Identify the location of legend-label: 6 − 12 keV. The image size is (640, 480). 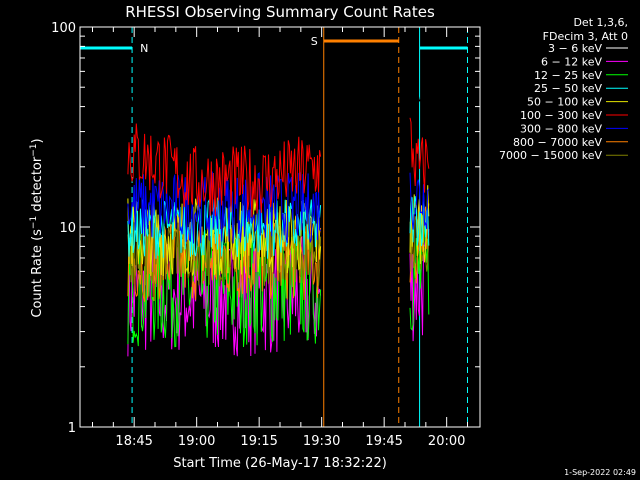
(571, 61).